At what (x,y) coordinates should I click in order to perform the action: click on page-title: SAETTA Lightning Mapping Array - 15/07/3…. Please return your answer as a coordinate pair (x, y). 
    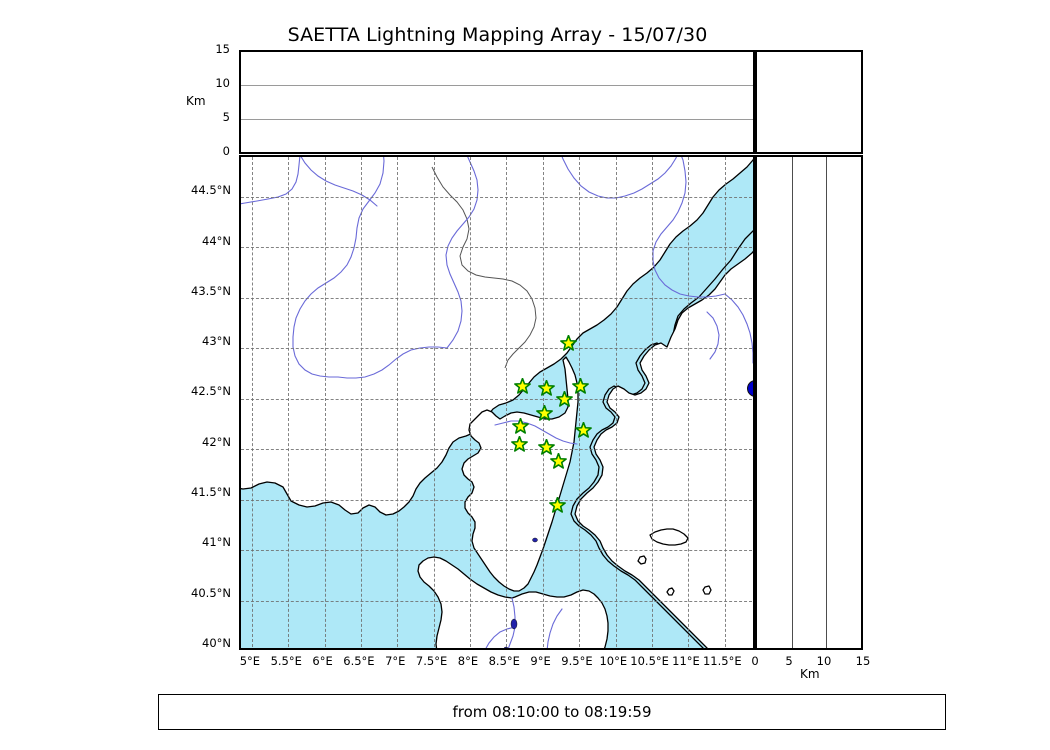
    Looking at the image, I should click on (497, 35).